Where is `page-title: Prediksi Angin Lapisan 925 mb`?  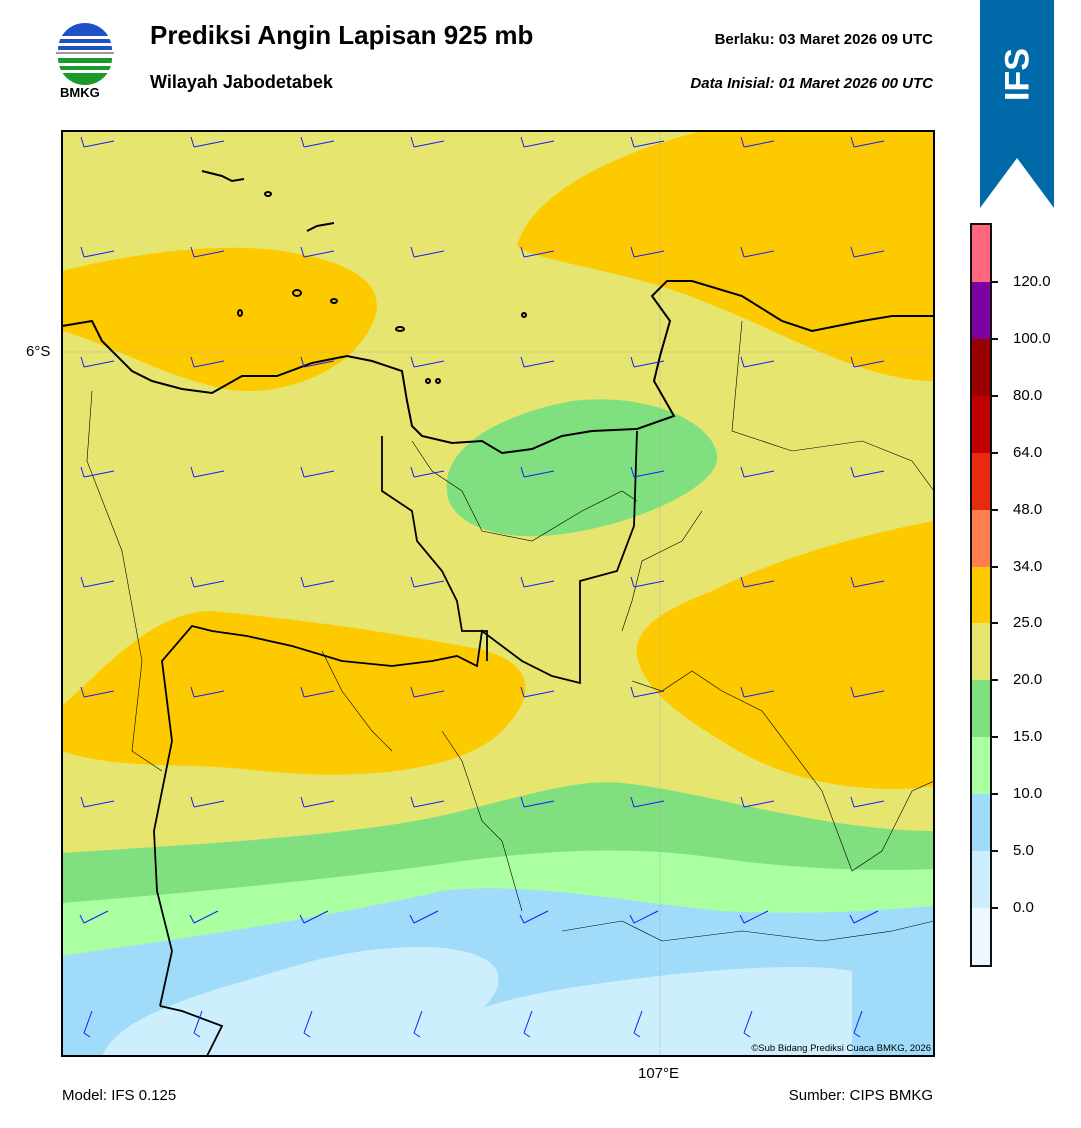
page-title: Prediksi Angin Lapisan 925 mb is located at coordinates (342, 35).